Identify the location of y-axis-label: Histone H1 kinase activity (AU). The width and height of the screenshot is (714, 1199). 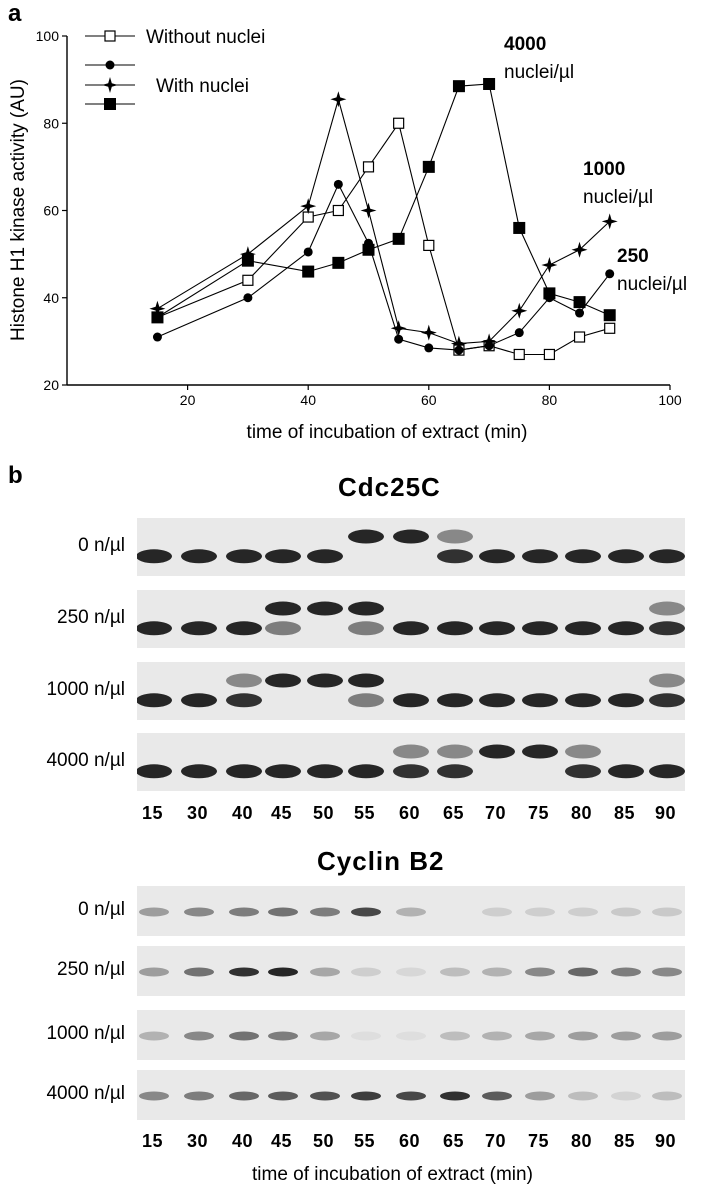
(18, 210).